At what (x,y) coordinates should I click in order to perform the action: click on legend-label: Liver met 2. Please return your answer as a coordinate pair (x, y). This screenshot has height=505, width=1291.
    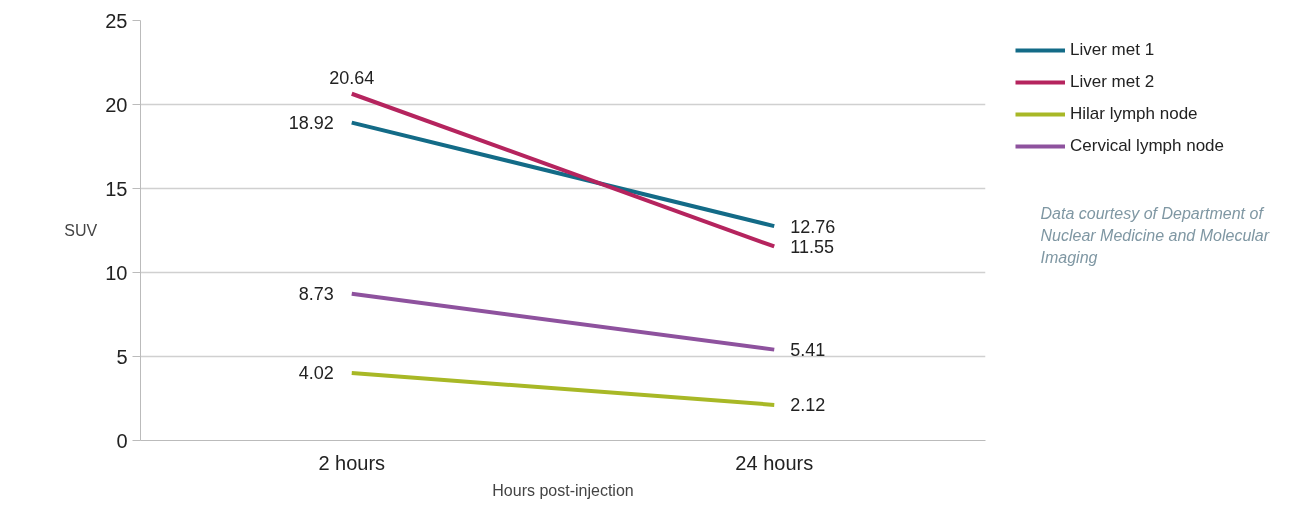
    Looking at the image, I should click on (1112, 82).